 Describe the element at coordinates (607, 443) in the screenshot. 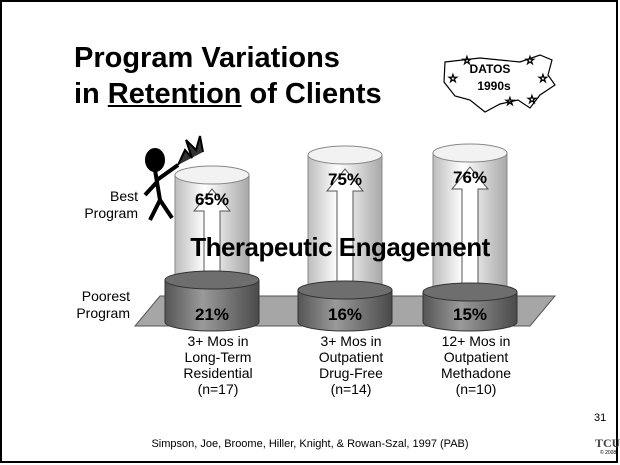

I see `logo: TCU` at that location.